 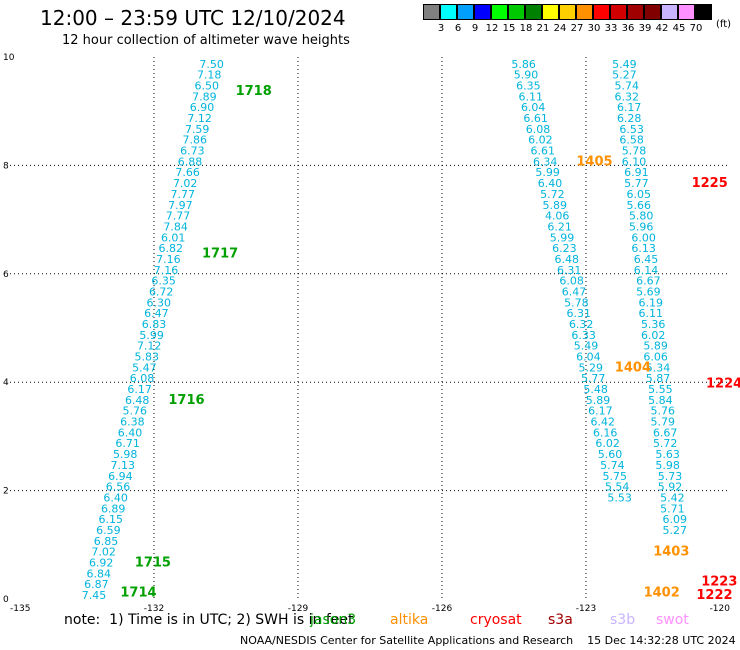 What do you see at coordinates (197, 129) in the screenshot?
I see `wave-height-point: 7.59` at bounding box center [197, 129].